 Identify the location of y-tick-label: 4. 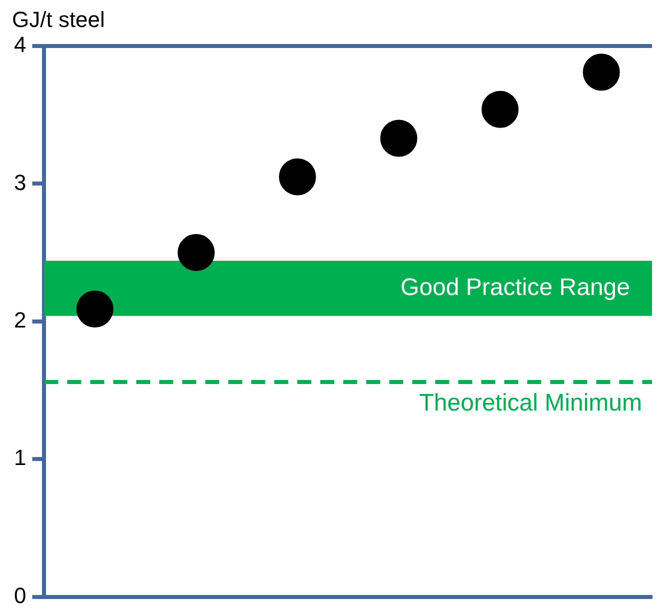
(20, 45).